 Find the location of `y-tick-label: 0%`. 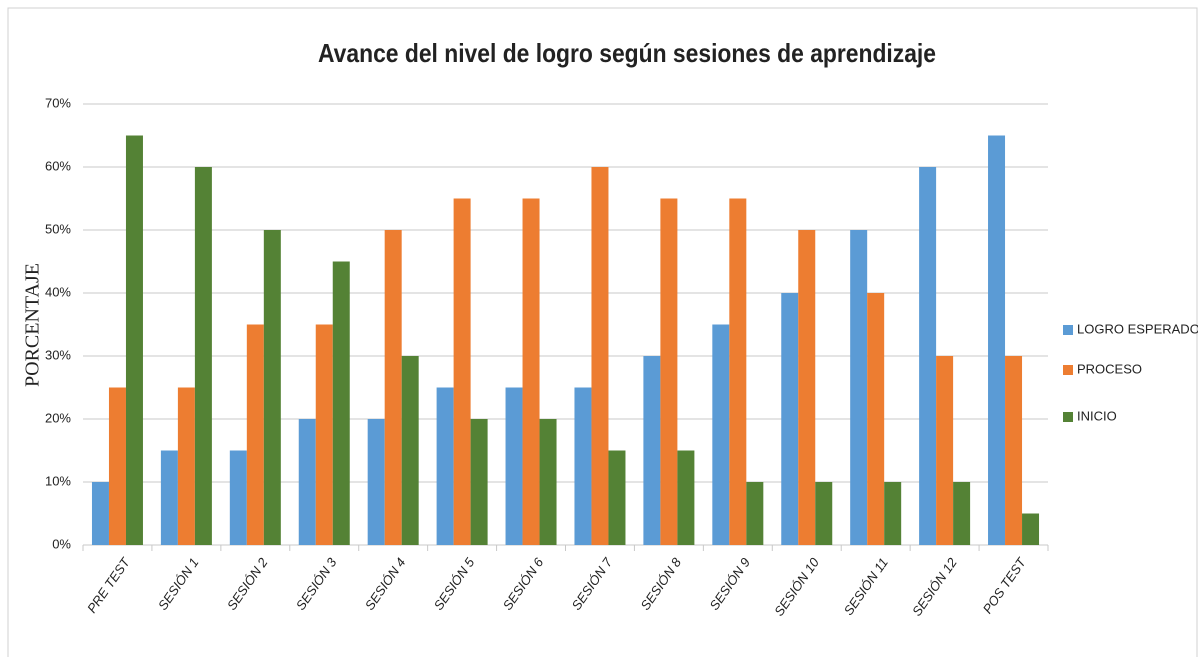

y-tick-label: 0% is located at coordinates (61, 543).